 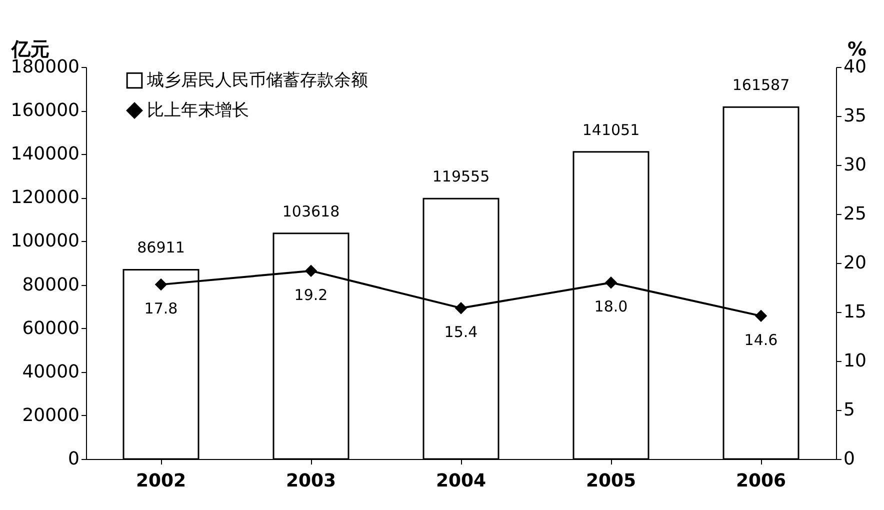 What do you see at coordinates (855, 116) in the screenshot?
I see `y2-tick-label: 35` at bounding box center [855, 116].